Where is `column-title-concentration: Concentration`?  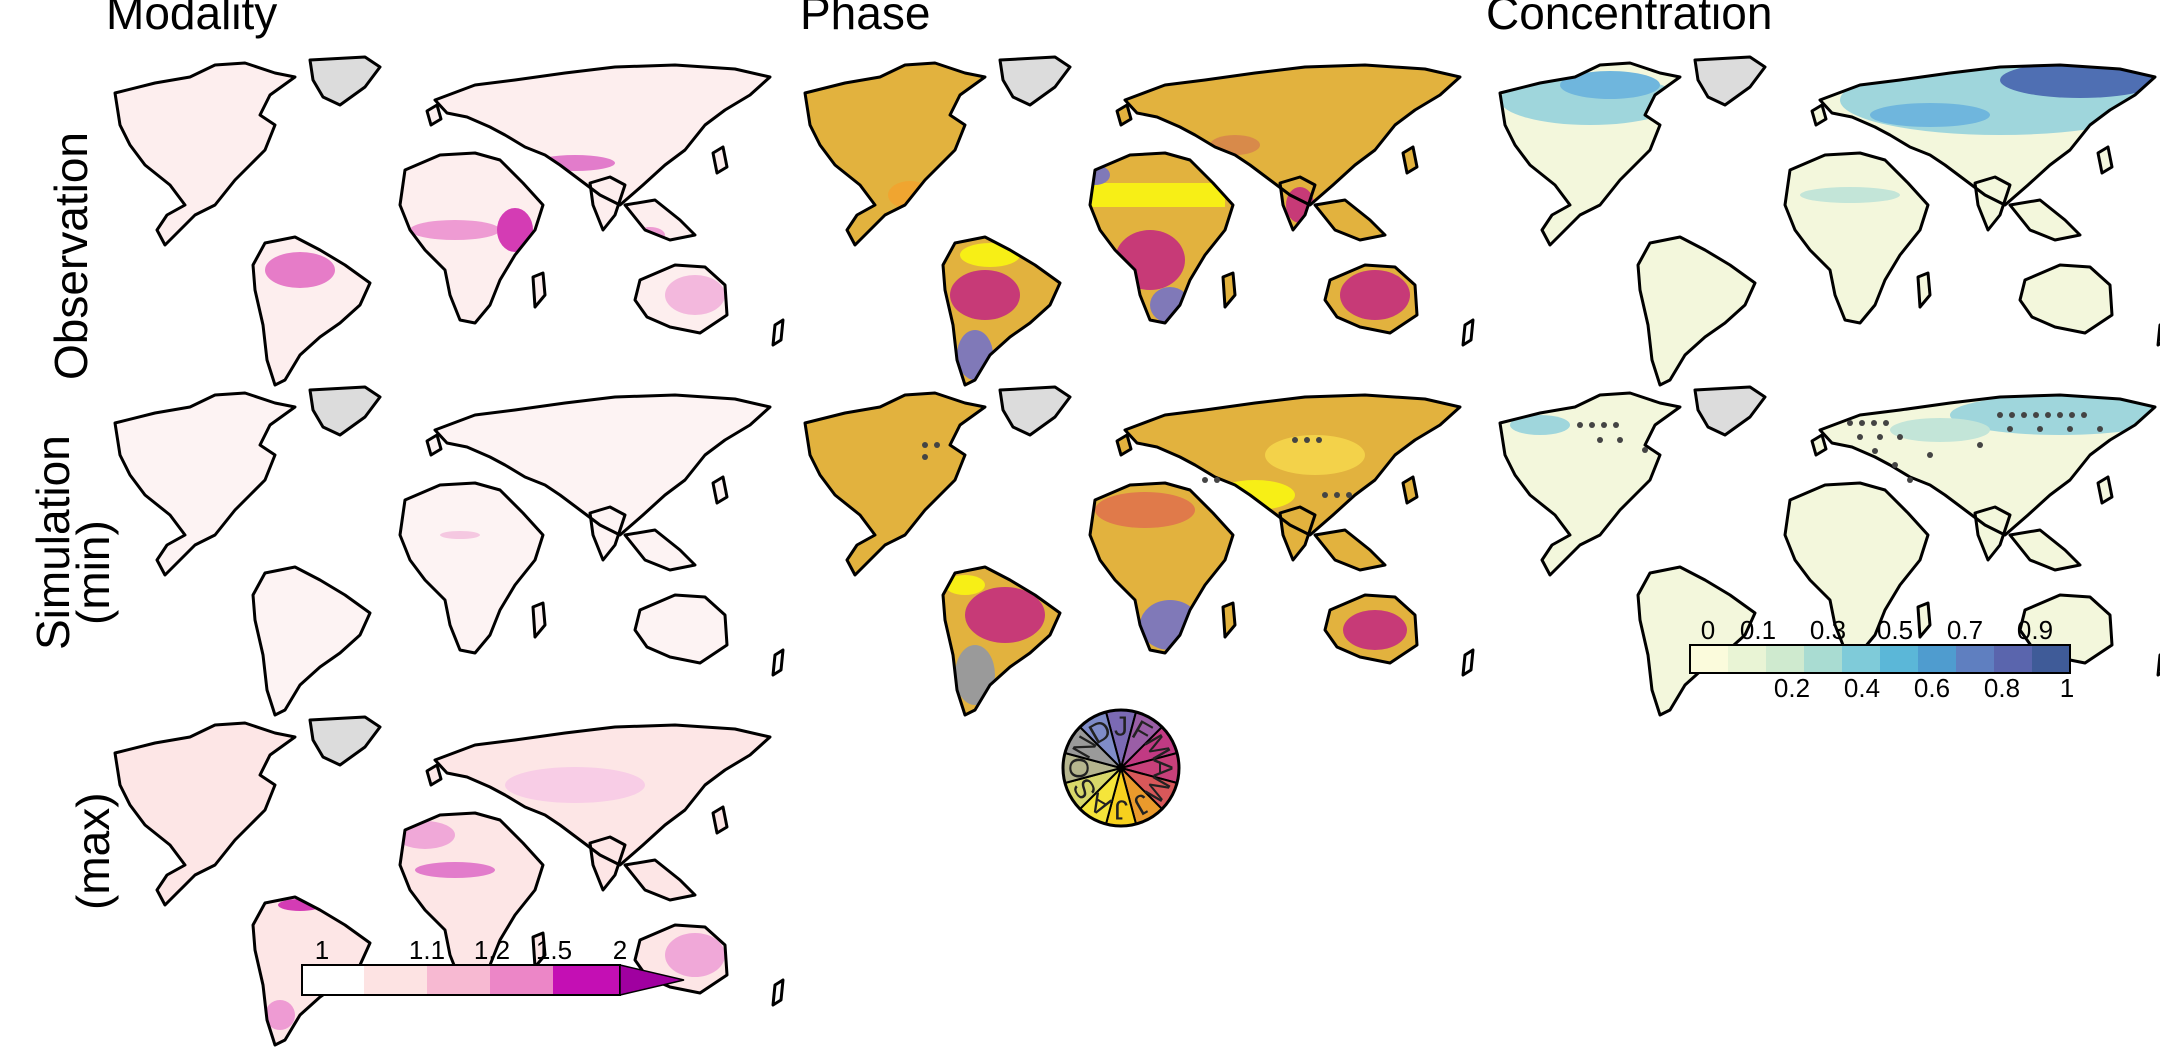 column-title-concentration: Concentration is located at coordinates (1629, 19).